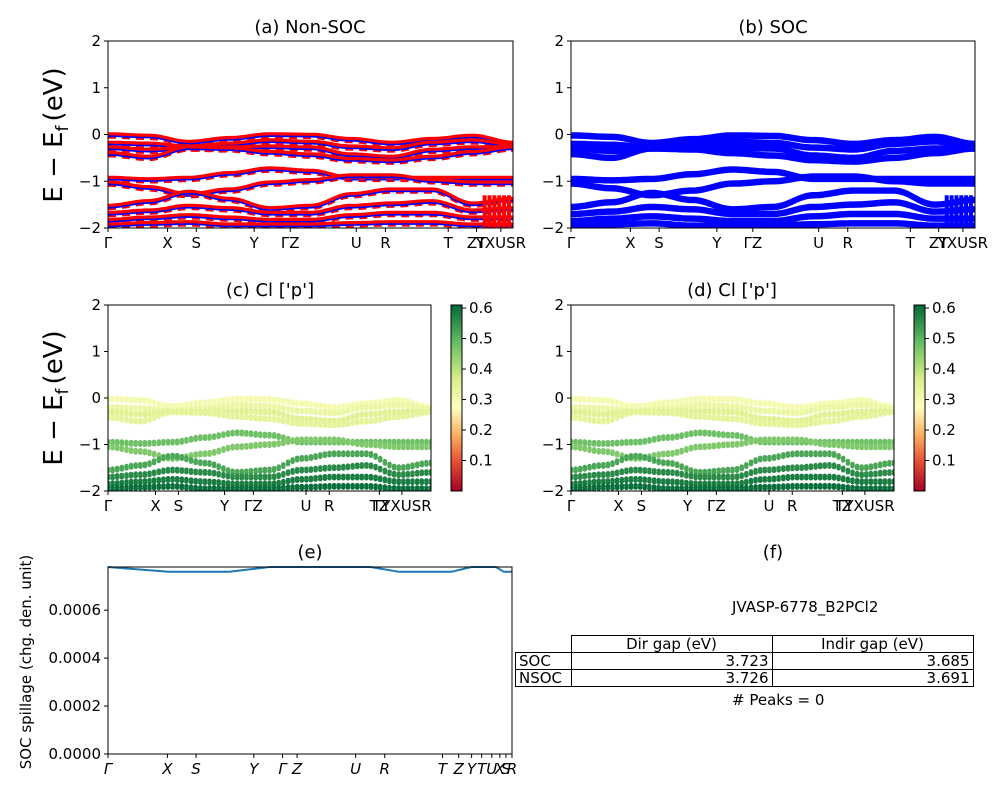 The height and width of the screenshot is (800, 1000). Describe the element at coordinates (481, 308) in the screenshot. I see `colorbar-tick-label: 0.6` at that location.